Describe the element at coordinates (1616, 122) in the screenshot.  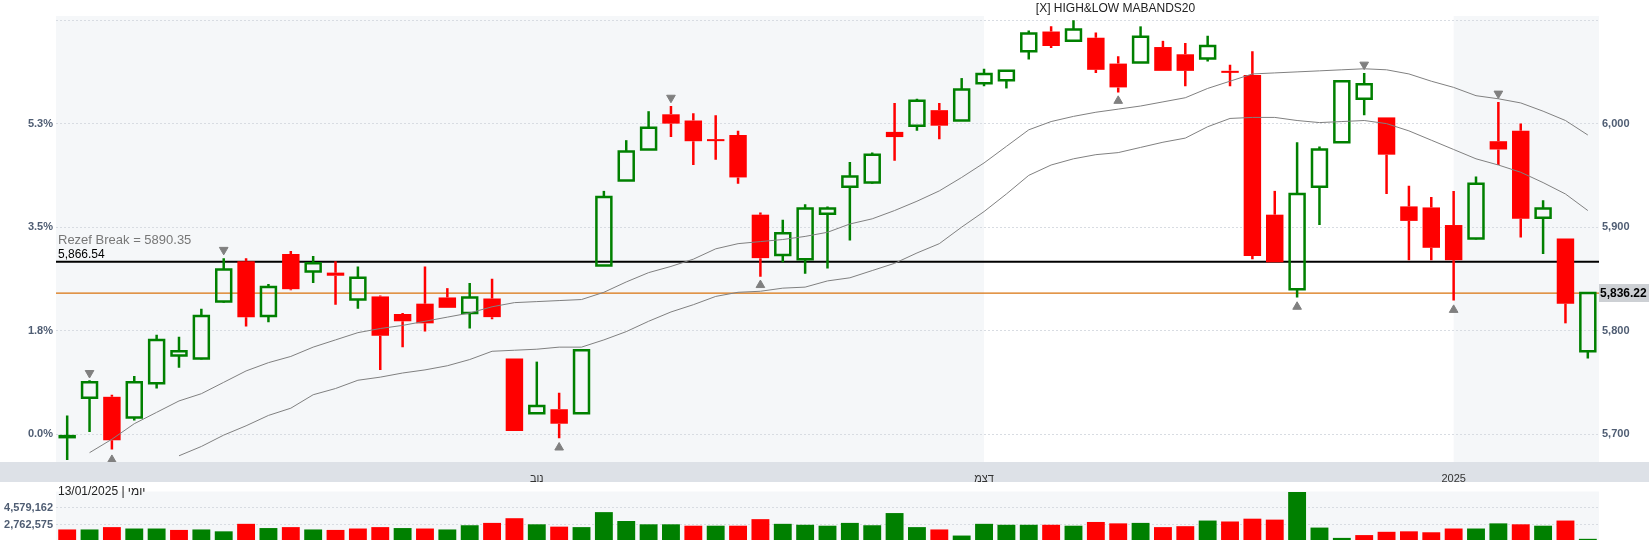
I see `y-tick-label: 6,000` at that location.